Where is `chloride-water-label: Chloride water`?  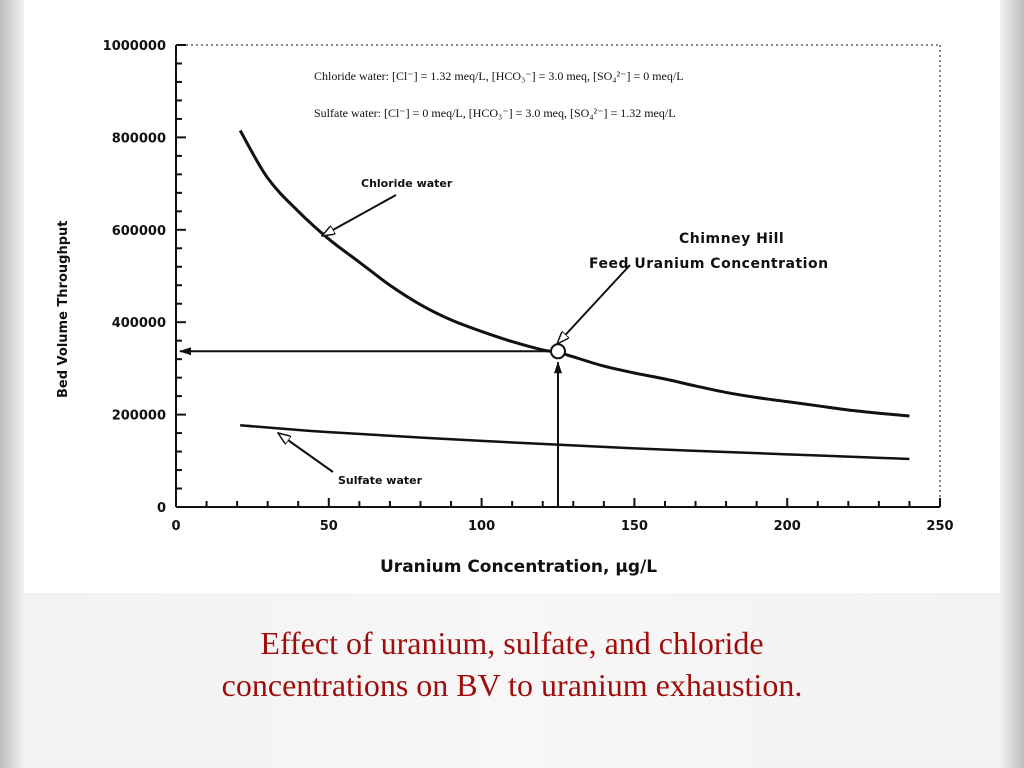 chloride-water-label: Chloride water is located at coordinates (407, 183).